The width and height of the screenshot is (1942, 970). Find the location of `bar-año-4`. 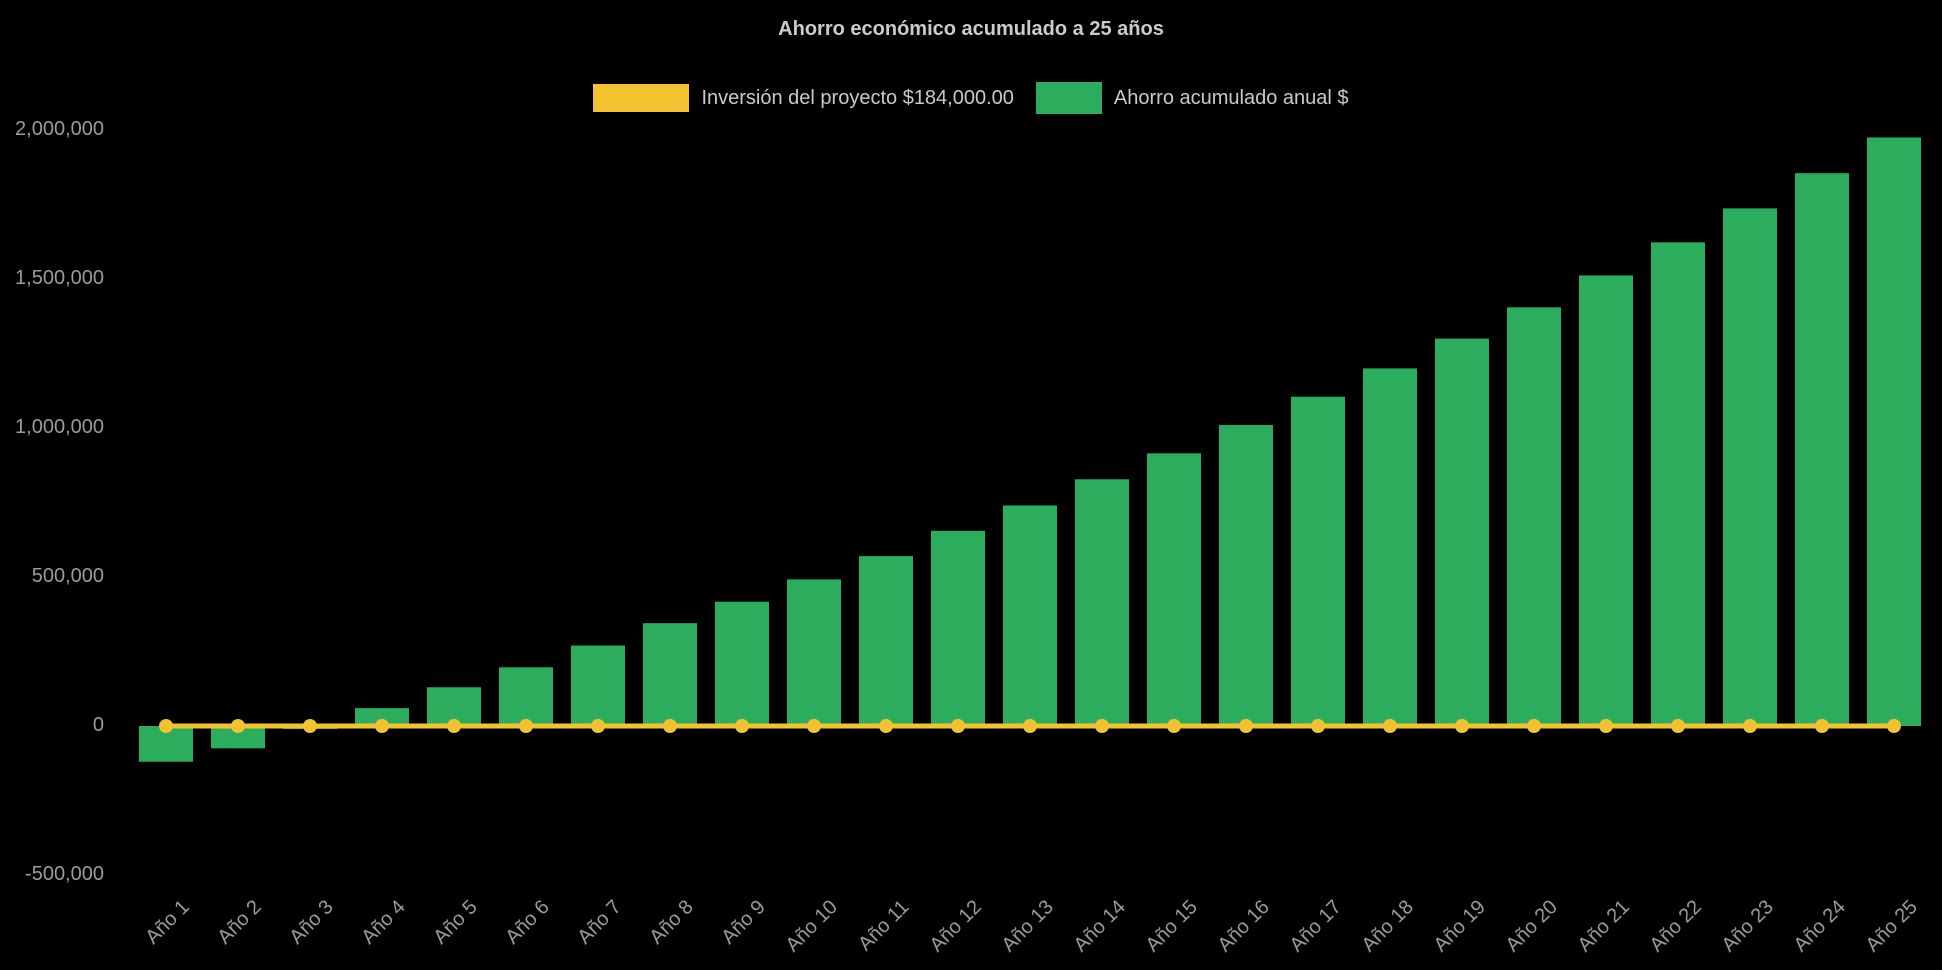

bar-año-4 is located at coordinates (382, 717).